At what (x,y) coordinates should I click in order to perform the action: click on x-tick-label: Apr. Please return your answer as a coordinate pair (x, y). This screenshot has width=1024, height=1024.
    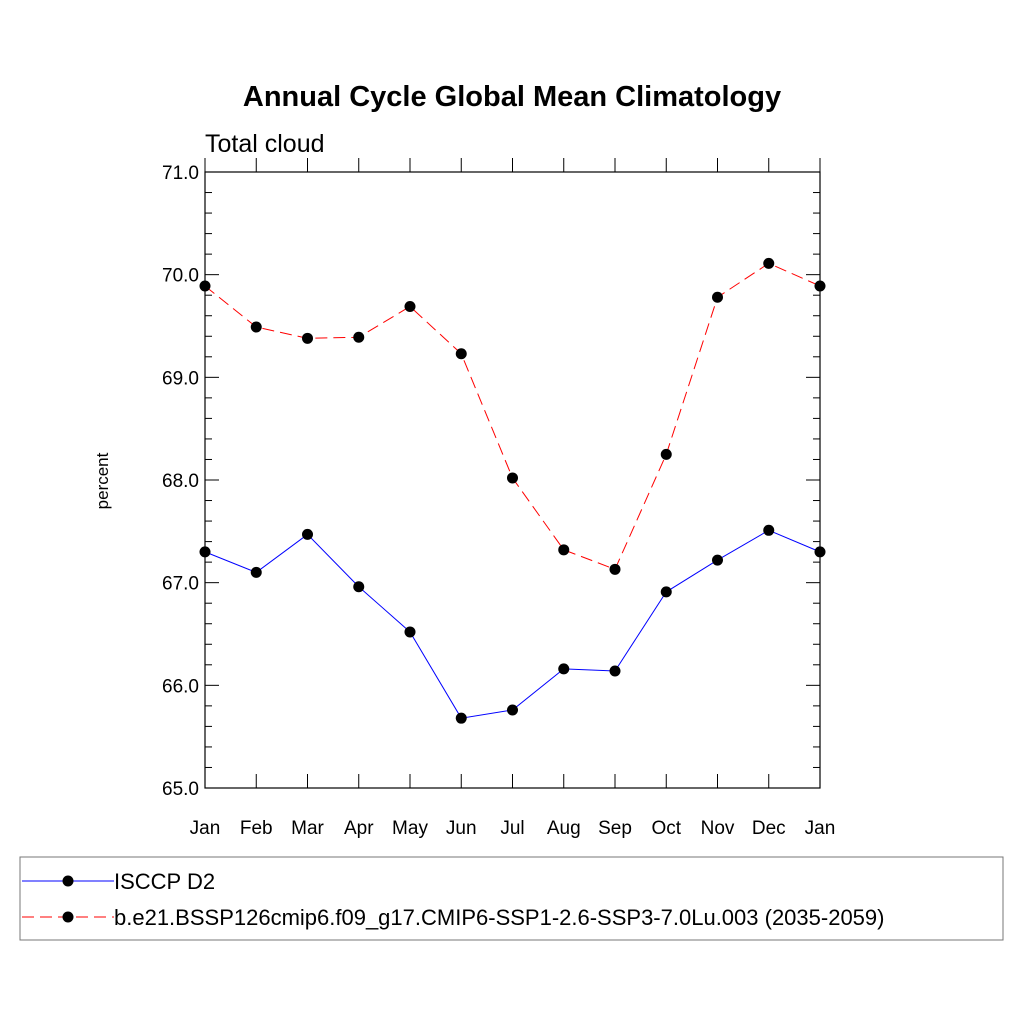
    Looking at the image, I should click on (359, 828).